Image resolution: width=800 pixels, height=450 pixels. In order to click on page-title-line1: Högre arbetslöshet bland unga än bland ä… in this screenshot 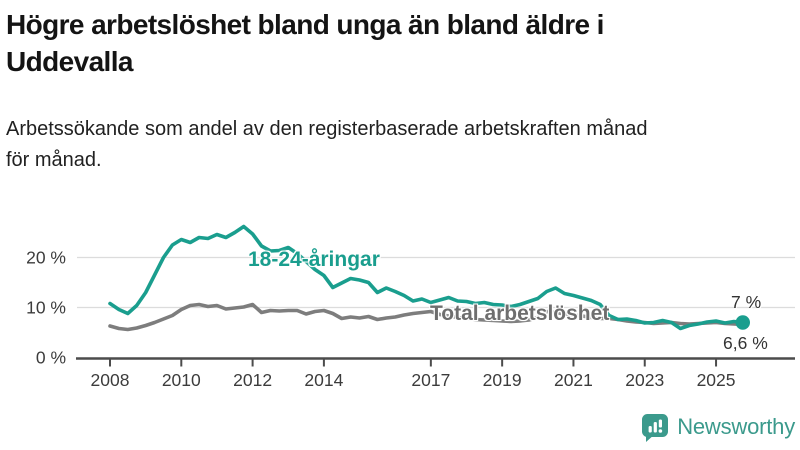, I will do `click(305, 24)`.